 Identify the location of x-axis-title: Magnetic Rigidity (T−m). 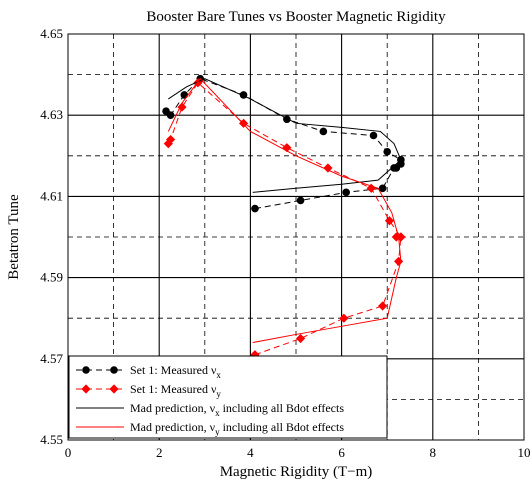
(296, 472).